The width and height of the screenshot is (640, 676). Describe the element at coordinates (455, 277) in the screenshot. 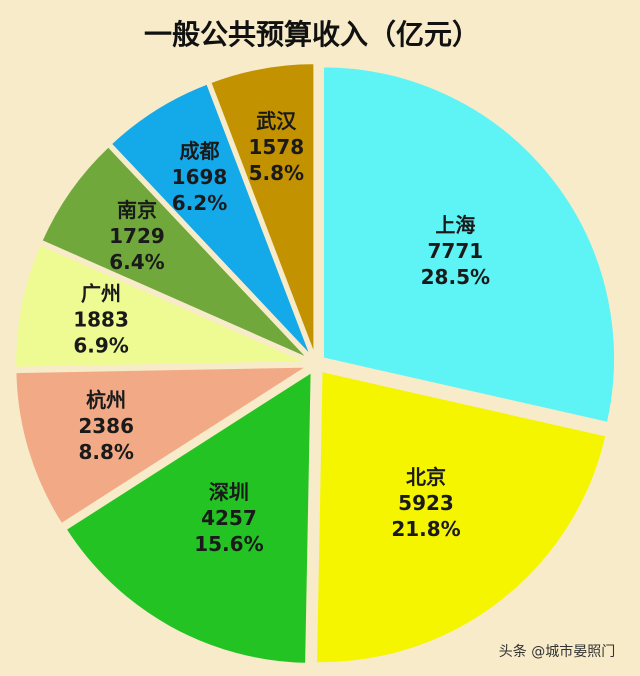

I see `slice-percent: 28.5%` at that location.